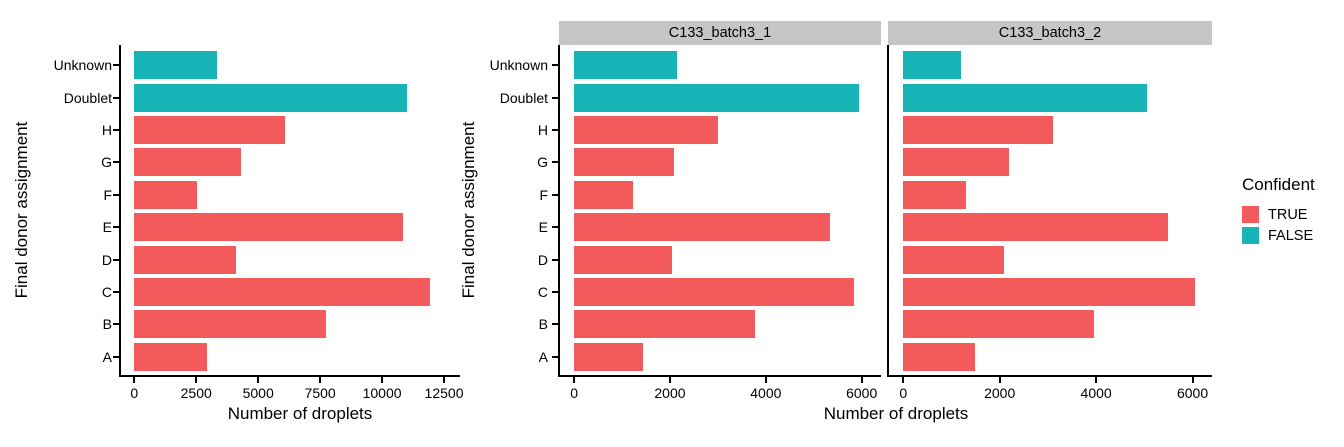 The height and width of the screenshot is (447, 1344). Describe the element at coordinates (714, 292) in the screenshot. I see `bar-C133_batch3_1-c` at that location.